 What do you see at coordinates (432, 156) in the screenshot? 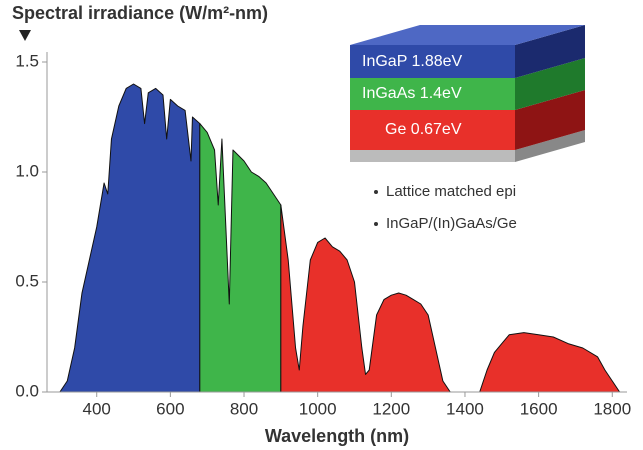
I see `layer-base` at bounding box center [432, 156].